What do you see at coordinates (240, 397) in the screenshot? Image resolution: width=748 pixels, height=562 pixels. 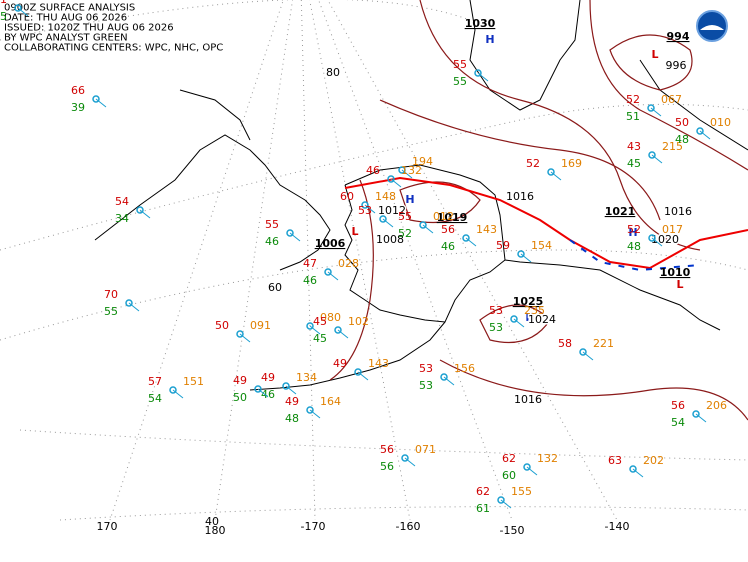 I see `dewpoint: 50` at bounding box center [240, 397].